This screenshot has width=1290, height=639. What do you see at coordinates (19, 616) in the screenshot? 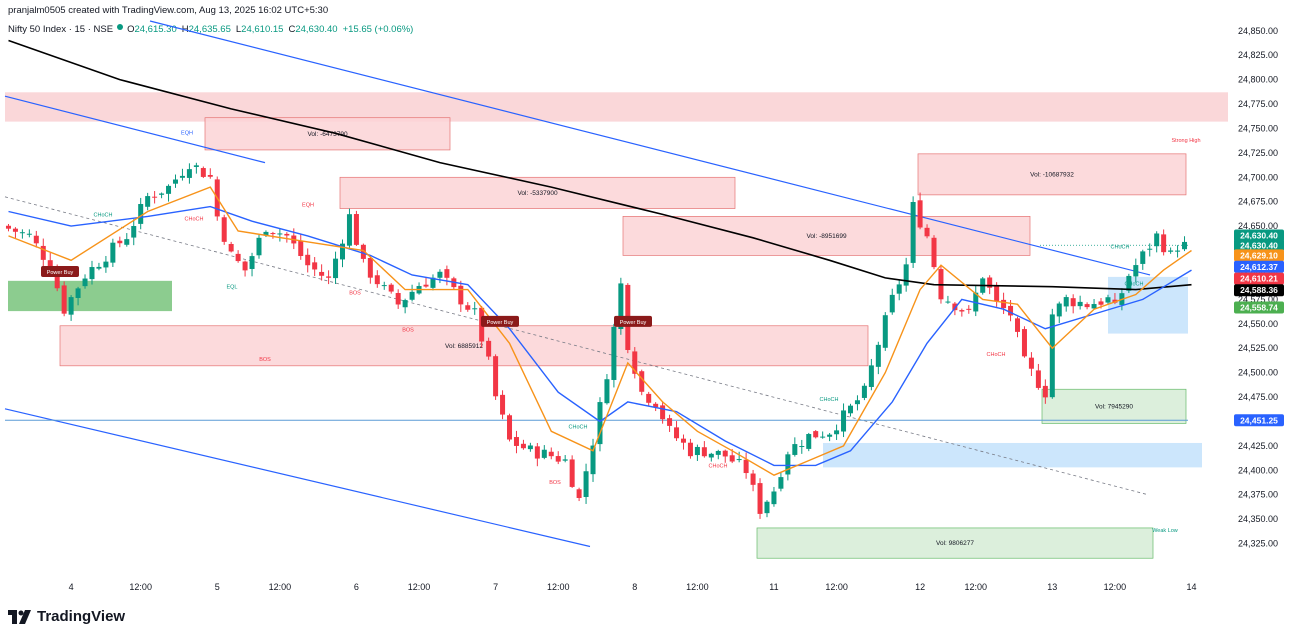
I see `tradingview-logo-icon` at bounding box center [19, 616].